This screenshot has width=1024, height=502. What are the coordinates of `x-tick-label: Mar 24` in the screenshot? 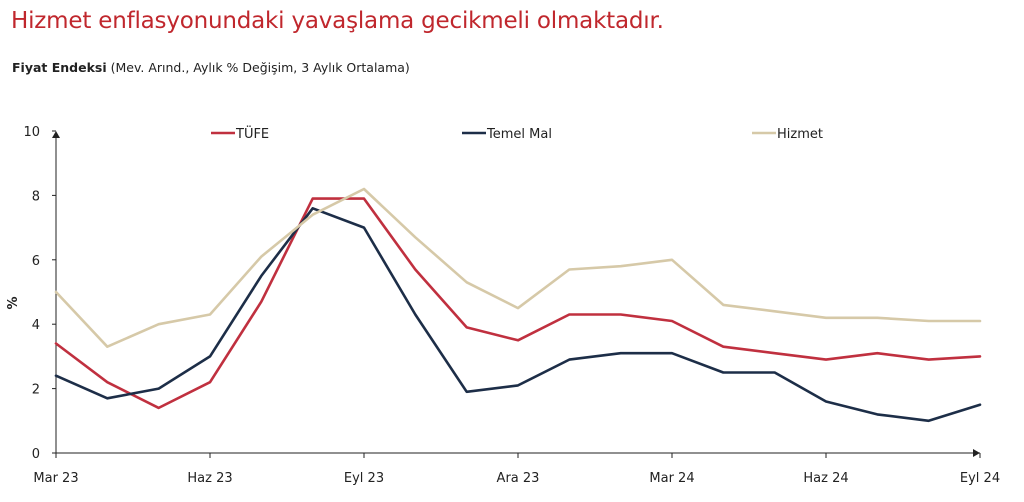 It's located at (671, 478).